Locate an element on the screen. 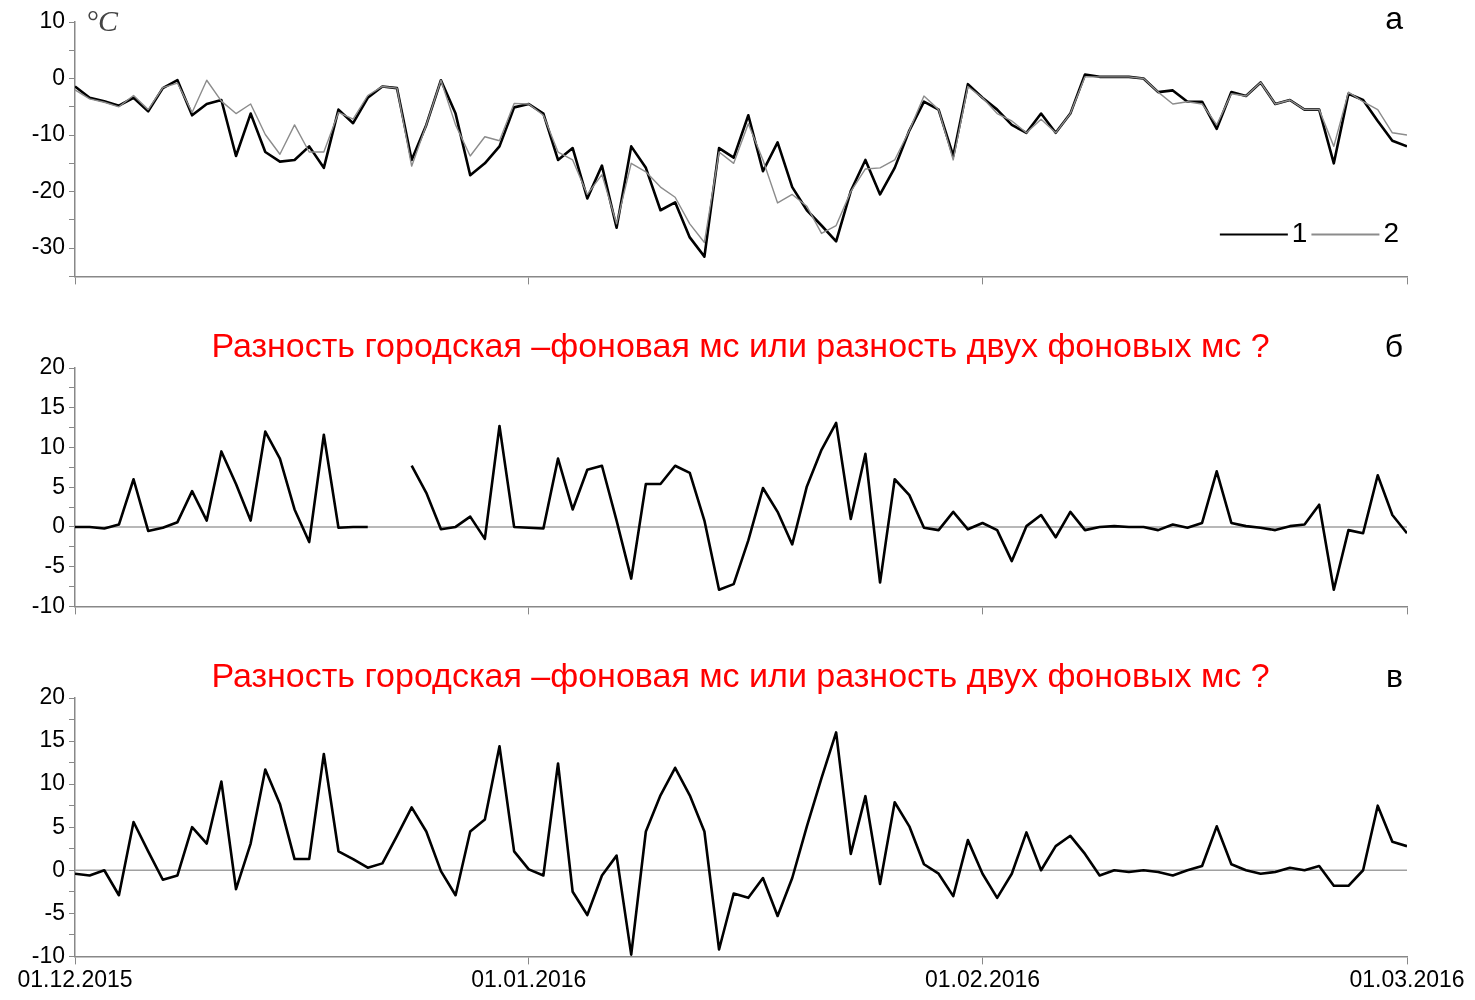  y-tick-label: -30 is located at coordinates (48, 246).